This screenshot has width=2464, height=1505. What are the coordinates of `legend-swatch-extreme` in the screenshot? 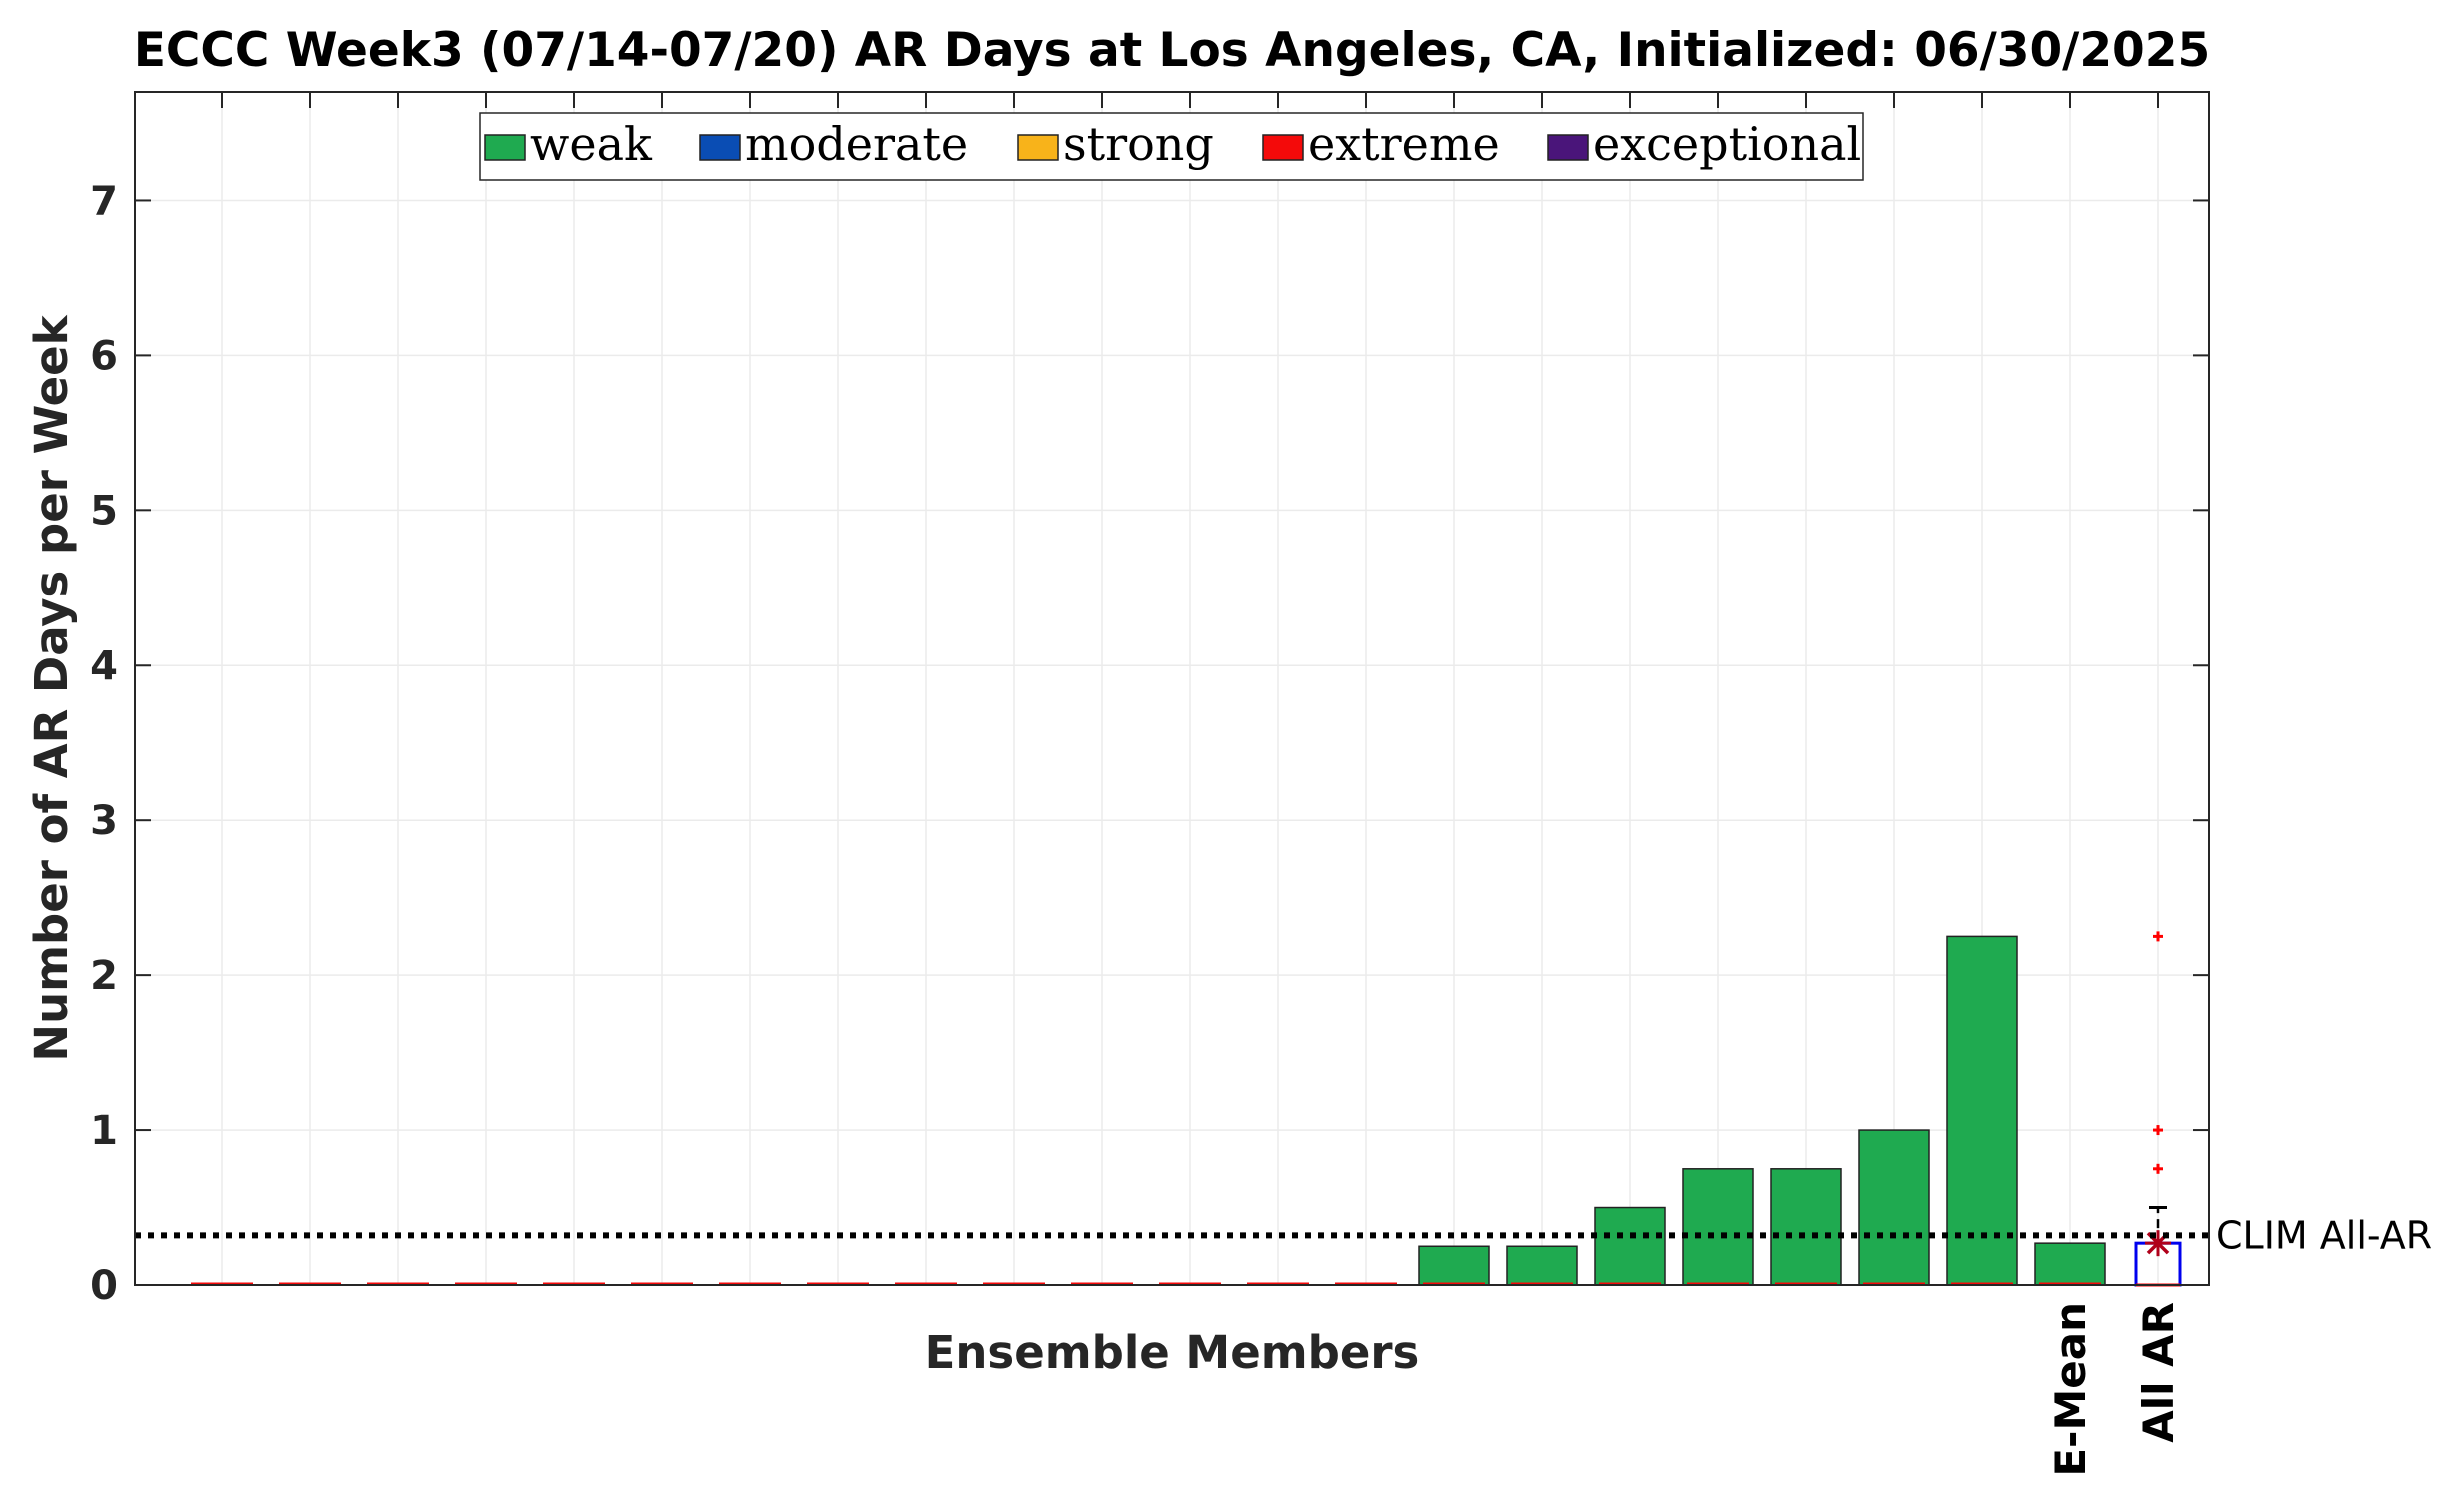 It's located at (1283, 147).